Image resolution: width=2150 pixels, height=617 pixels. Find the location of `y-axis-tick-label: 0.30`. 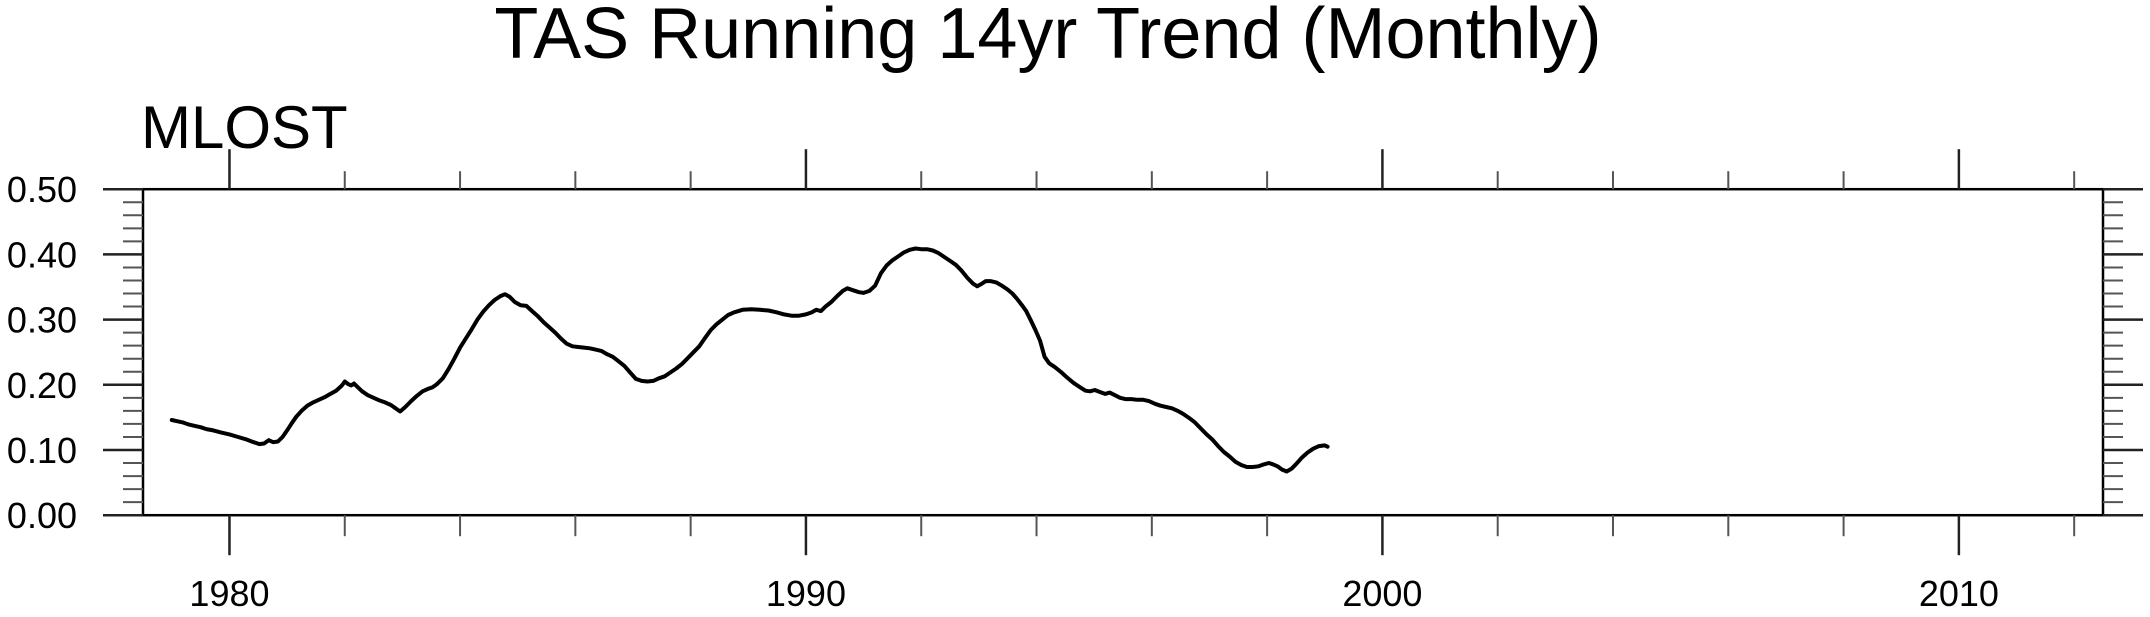

y-axis-tick-label: 0.30 is located at coordinates (42, 320).